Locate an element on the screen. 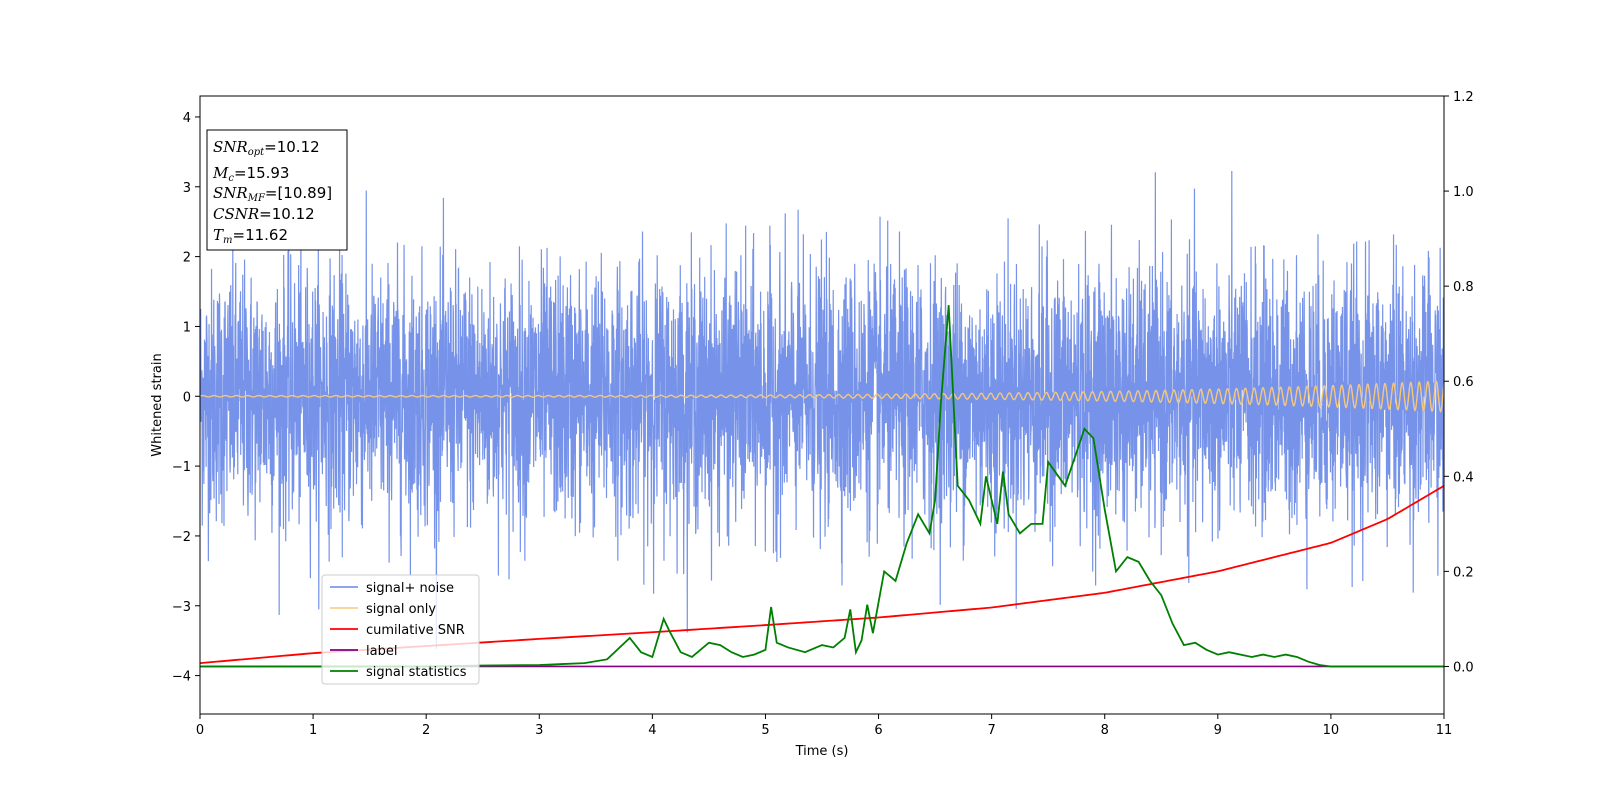 Image resolution: width=1600 pixels, height=800 pixels. series-signal-only is located at coordinates (822, 396).